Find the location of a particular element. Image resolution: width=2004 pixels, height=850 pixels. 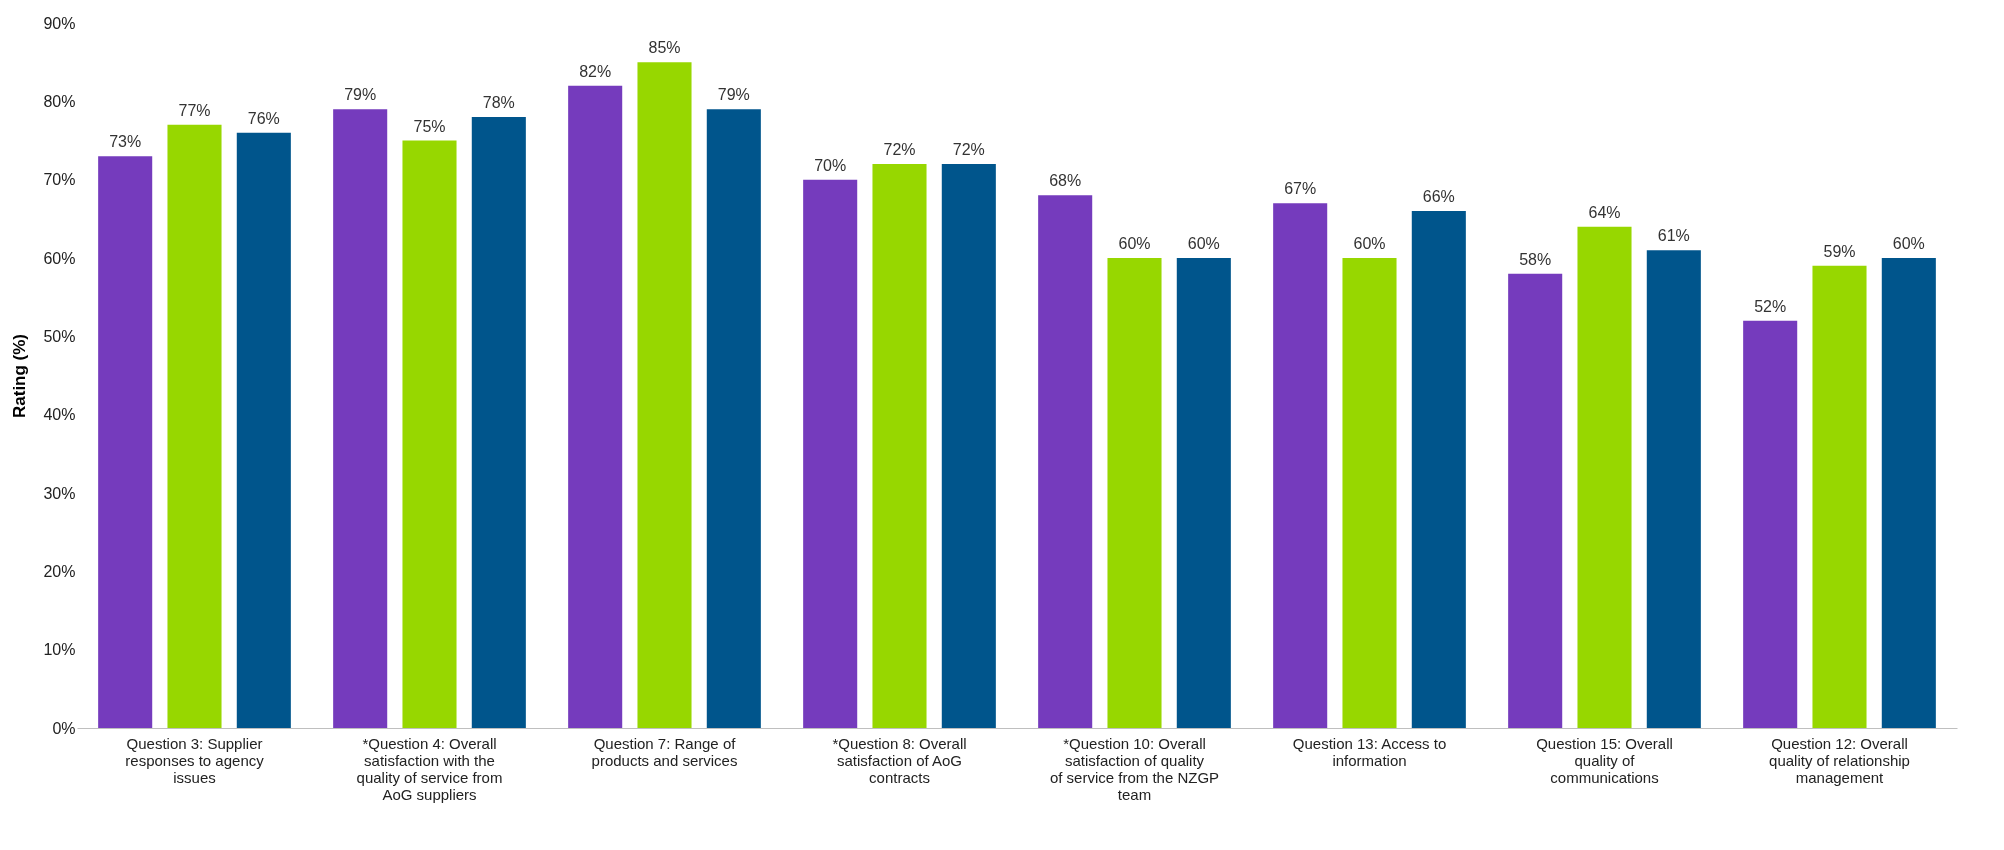

y-tick-label: 30% is located at coordinates (59, 493).